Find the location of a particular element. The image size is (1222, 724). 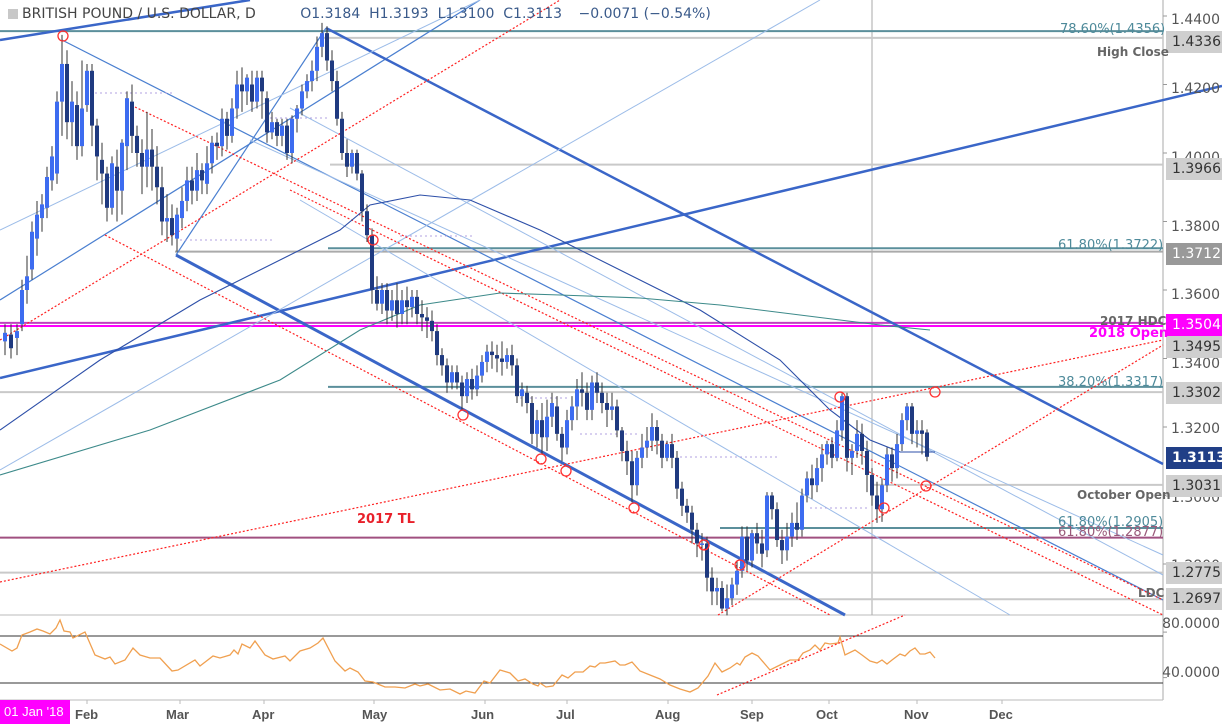

price-tick: 1.4400 is located at coordinates (1195, 20).